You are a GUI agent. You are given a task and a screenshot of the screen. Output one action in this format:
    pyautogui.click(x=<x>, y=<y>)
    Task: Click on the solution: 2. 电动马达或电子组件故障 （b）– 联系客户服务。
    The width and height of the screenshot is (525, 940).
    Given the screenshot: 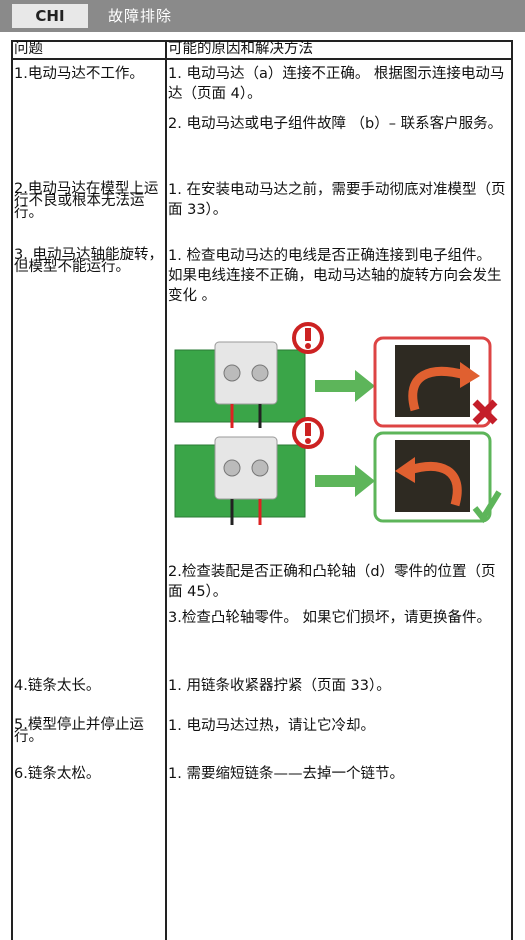 What is the action you would take?
    pyautogui.click(x=335, y=124)
    